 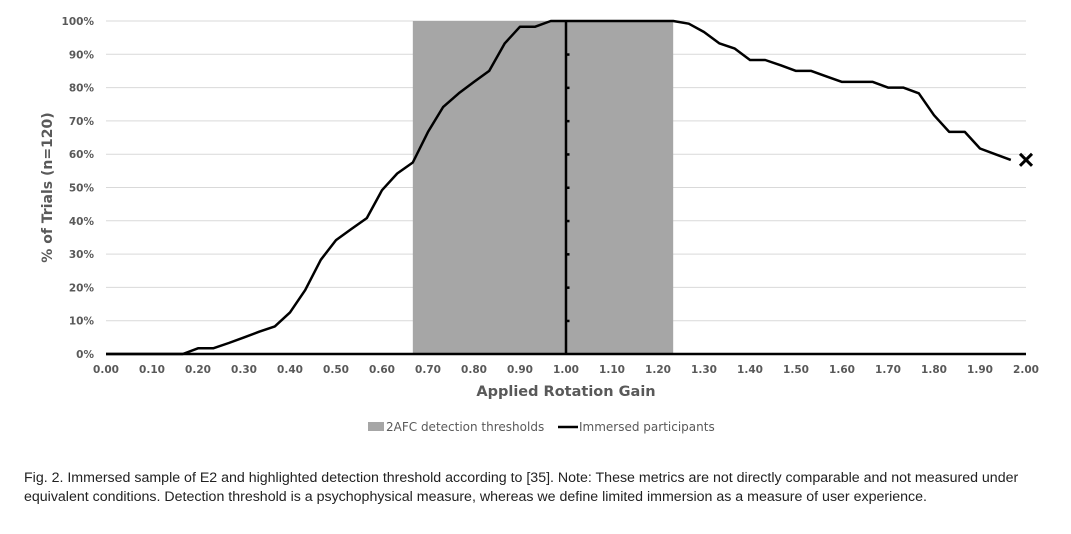 What do you see at coordinates (612, 370) in the screenshot?
I see `x-tick-label: 1.10` at bounding box center [612, 370].